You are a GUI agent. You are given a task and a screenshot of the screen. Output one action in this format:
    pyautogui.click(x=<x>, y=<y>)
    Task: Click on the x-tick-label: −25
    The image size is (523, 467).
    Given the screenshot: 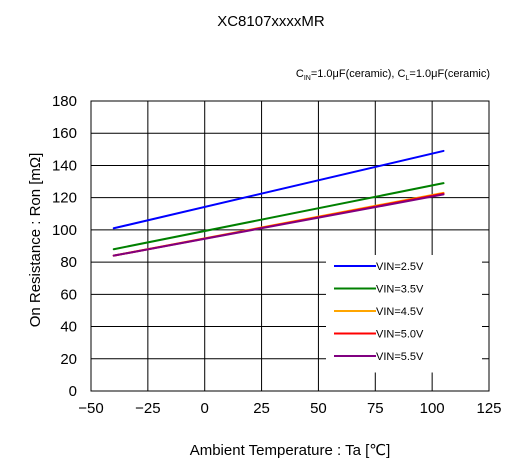 What is the action you would take?
    pyautogui.click(x=147, y=408)
    